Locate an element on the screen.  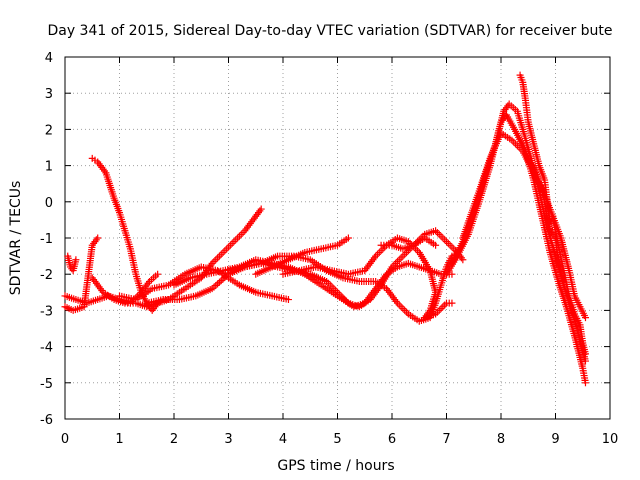
y-tick-label: -5 is located at coordinates (46, 384).